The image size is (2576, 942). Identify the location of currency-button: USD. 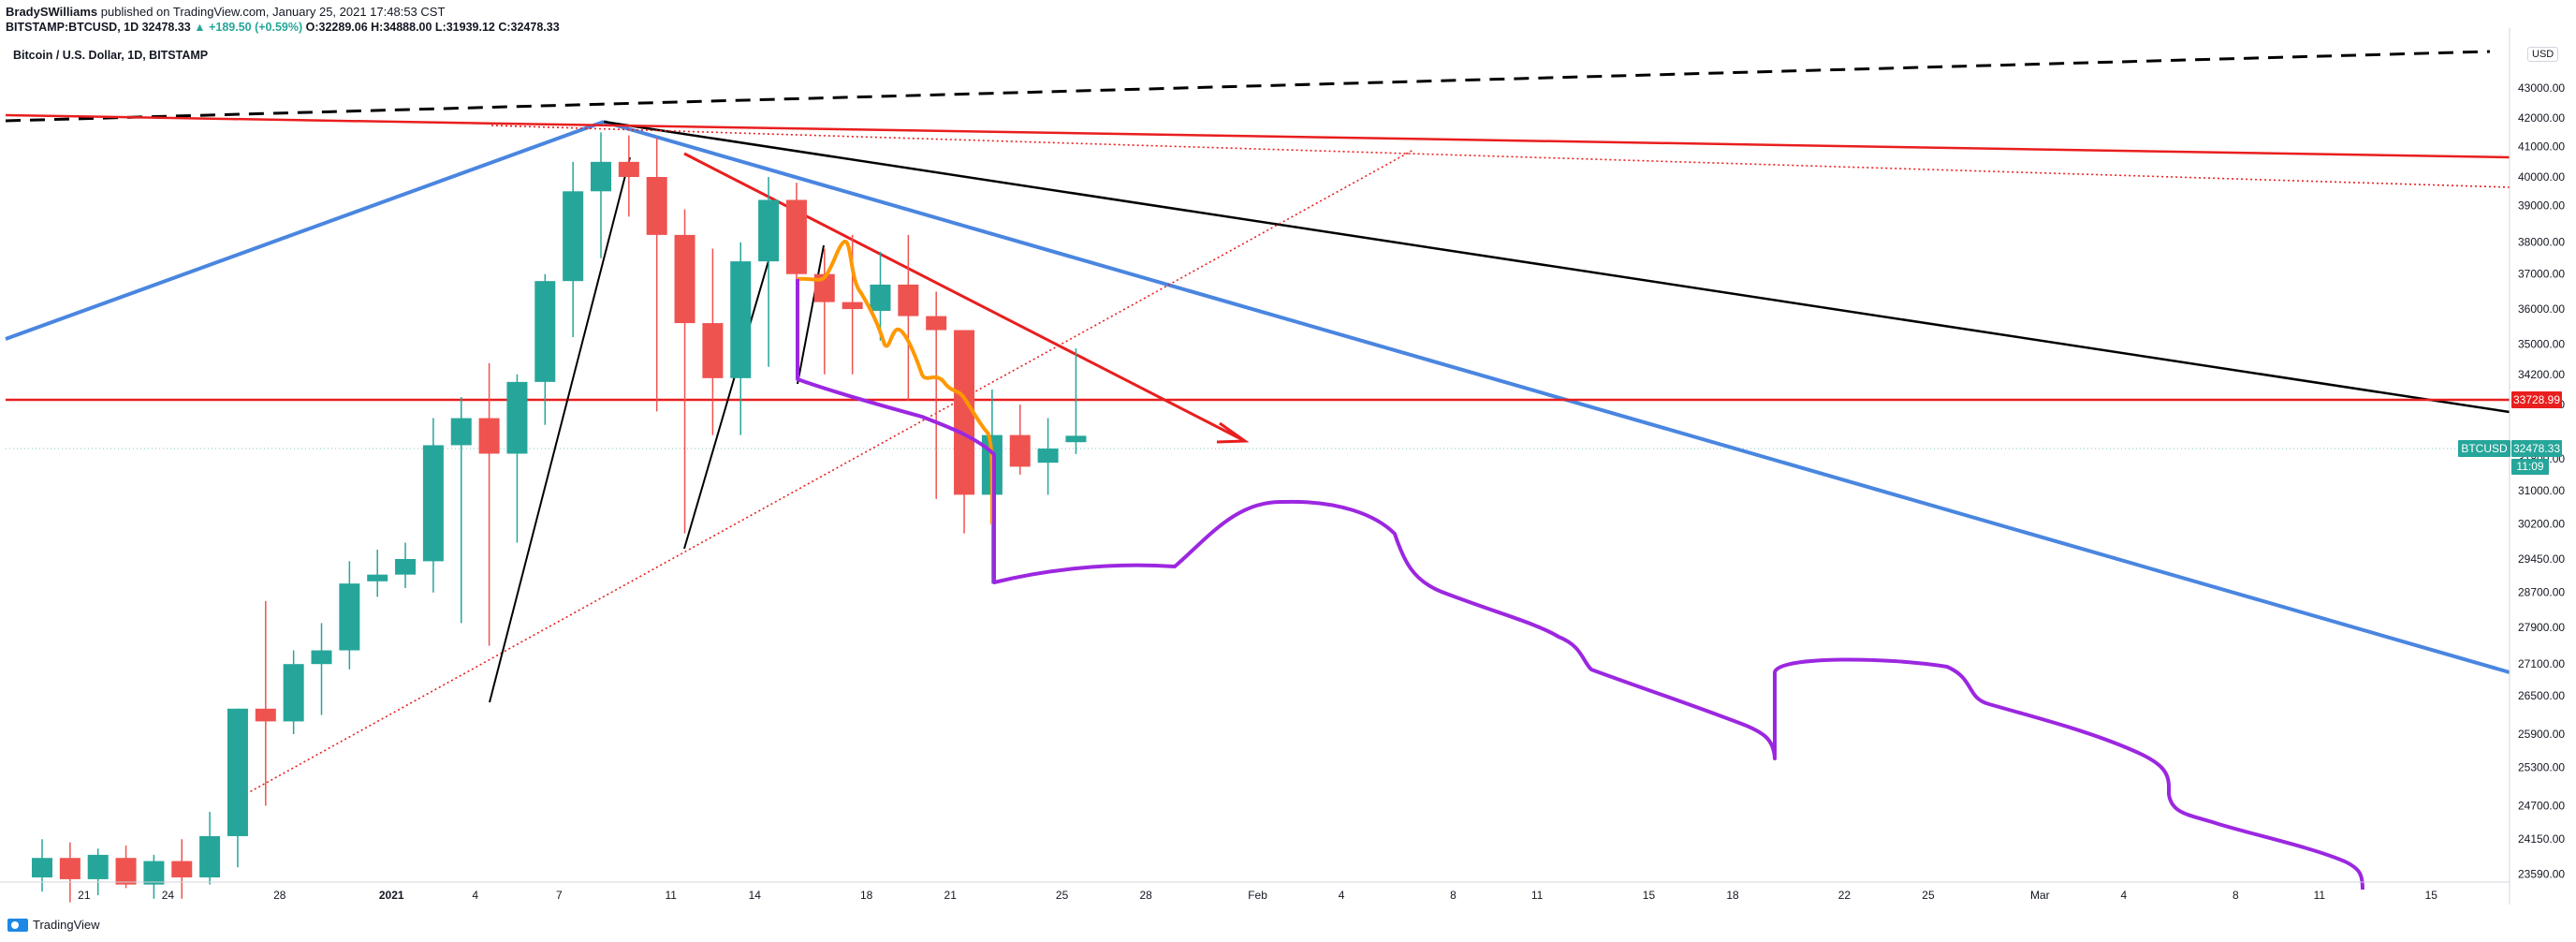
(2543, 54).